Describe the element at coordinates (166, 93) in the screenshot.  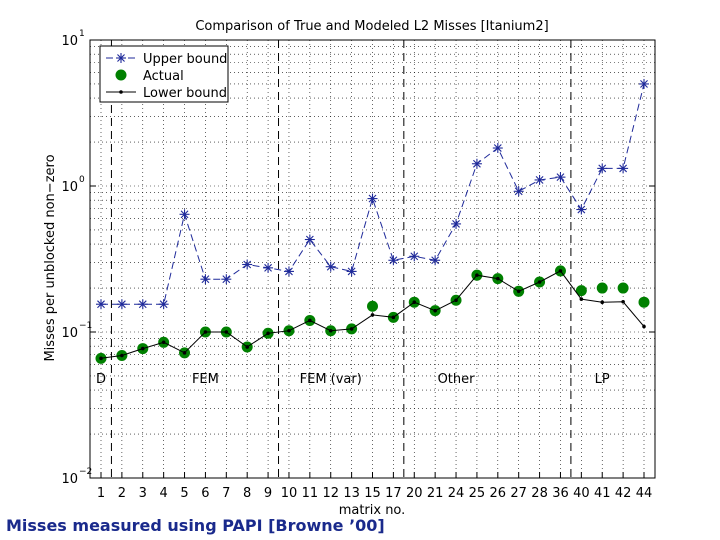
I see `legend-item-lower-bound: Lower bound` at that location.